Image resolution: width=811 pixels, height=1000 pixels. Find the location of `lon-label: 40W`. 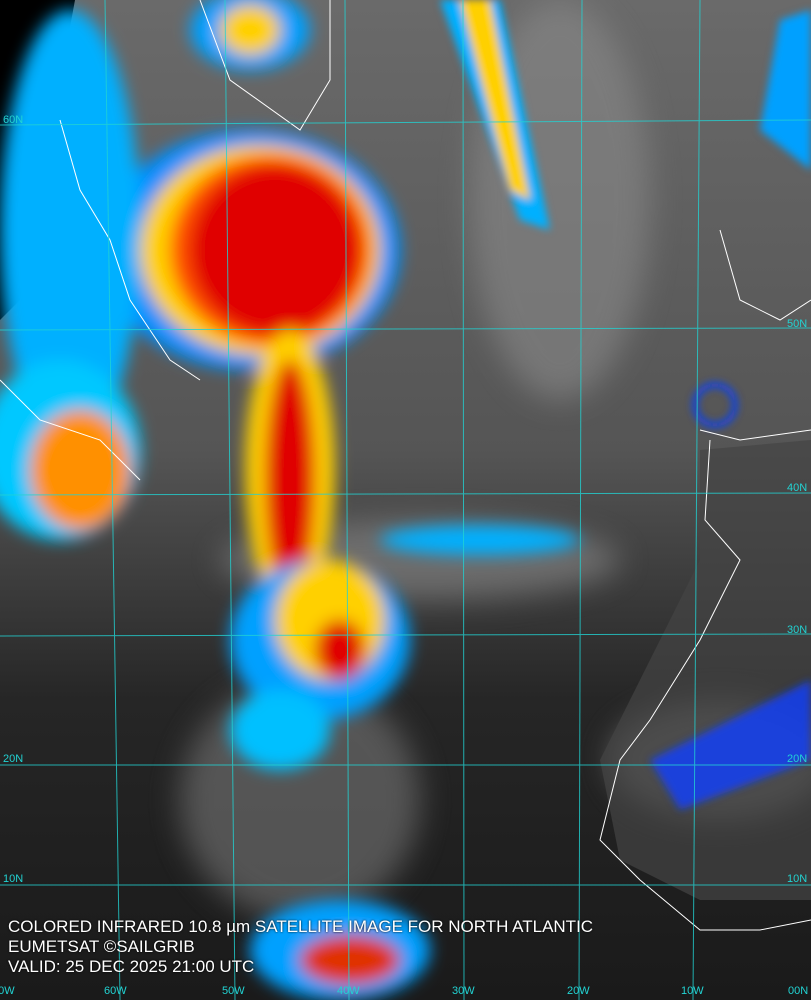

lon-label: 40W is located at coordinates (348, 991).